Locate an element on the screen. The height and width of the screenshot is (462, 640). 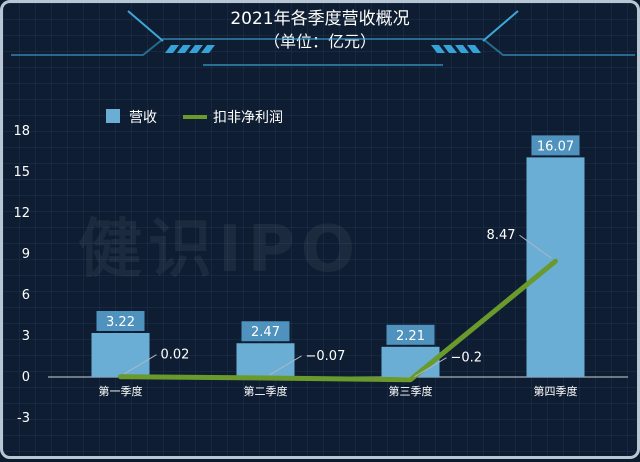
y-tick-label: 9 is located at coordinates (26, 254).